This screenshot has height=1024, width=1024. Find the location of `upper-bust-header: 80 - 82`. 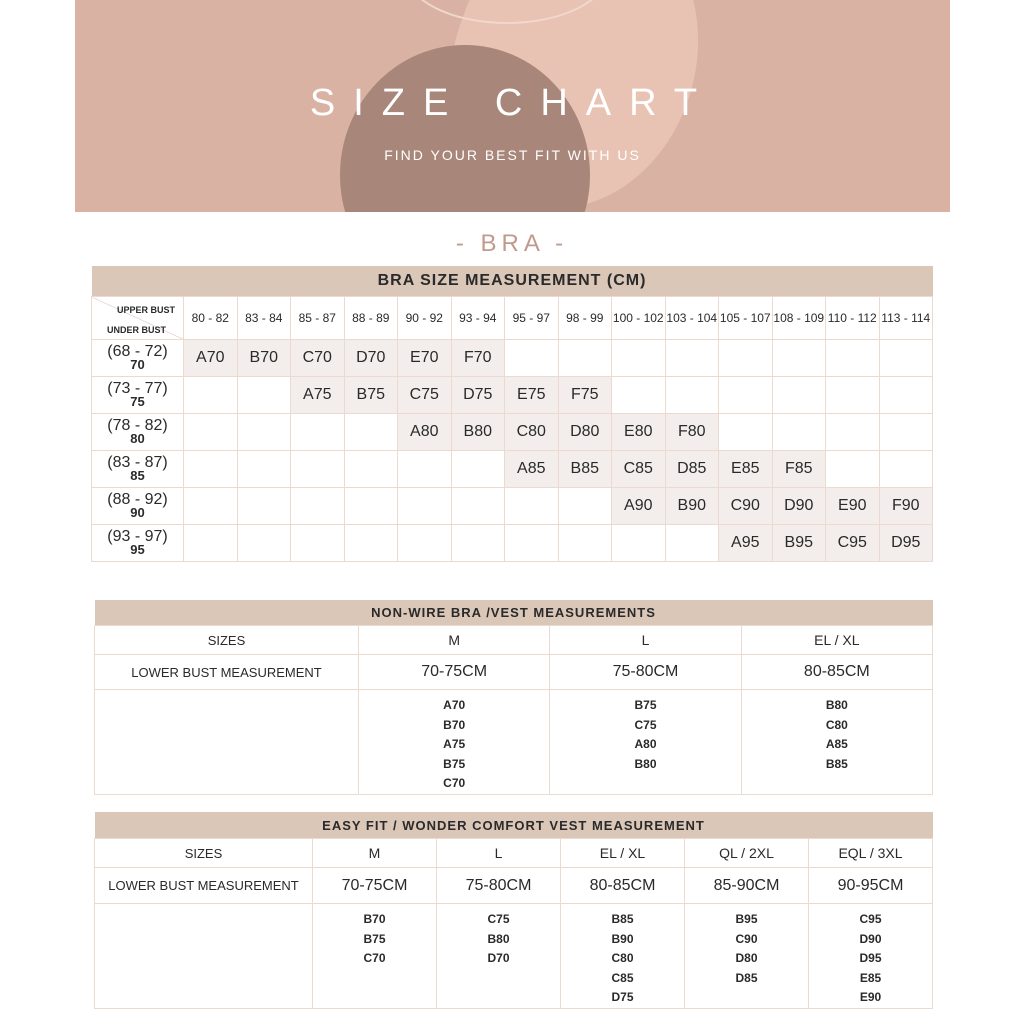

upper-bust-header: 80 - 82 is located at coordinates (210, 318).